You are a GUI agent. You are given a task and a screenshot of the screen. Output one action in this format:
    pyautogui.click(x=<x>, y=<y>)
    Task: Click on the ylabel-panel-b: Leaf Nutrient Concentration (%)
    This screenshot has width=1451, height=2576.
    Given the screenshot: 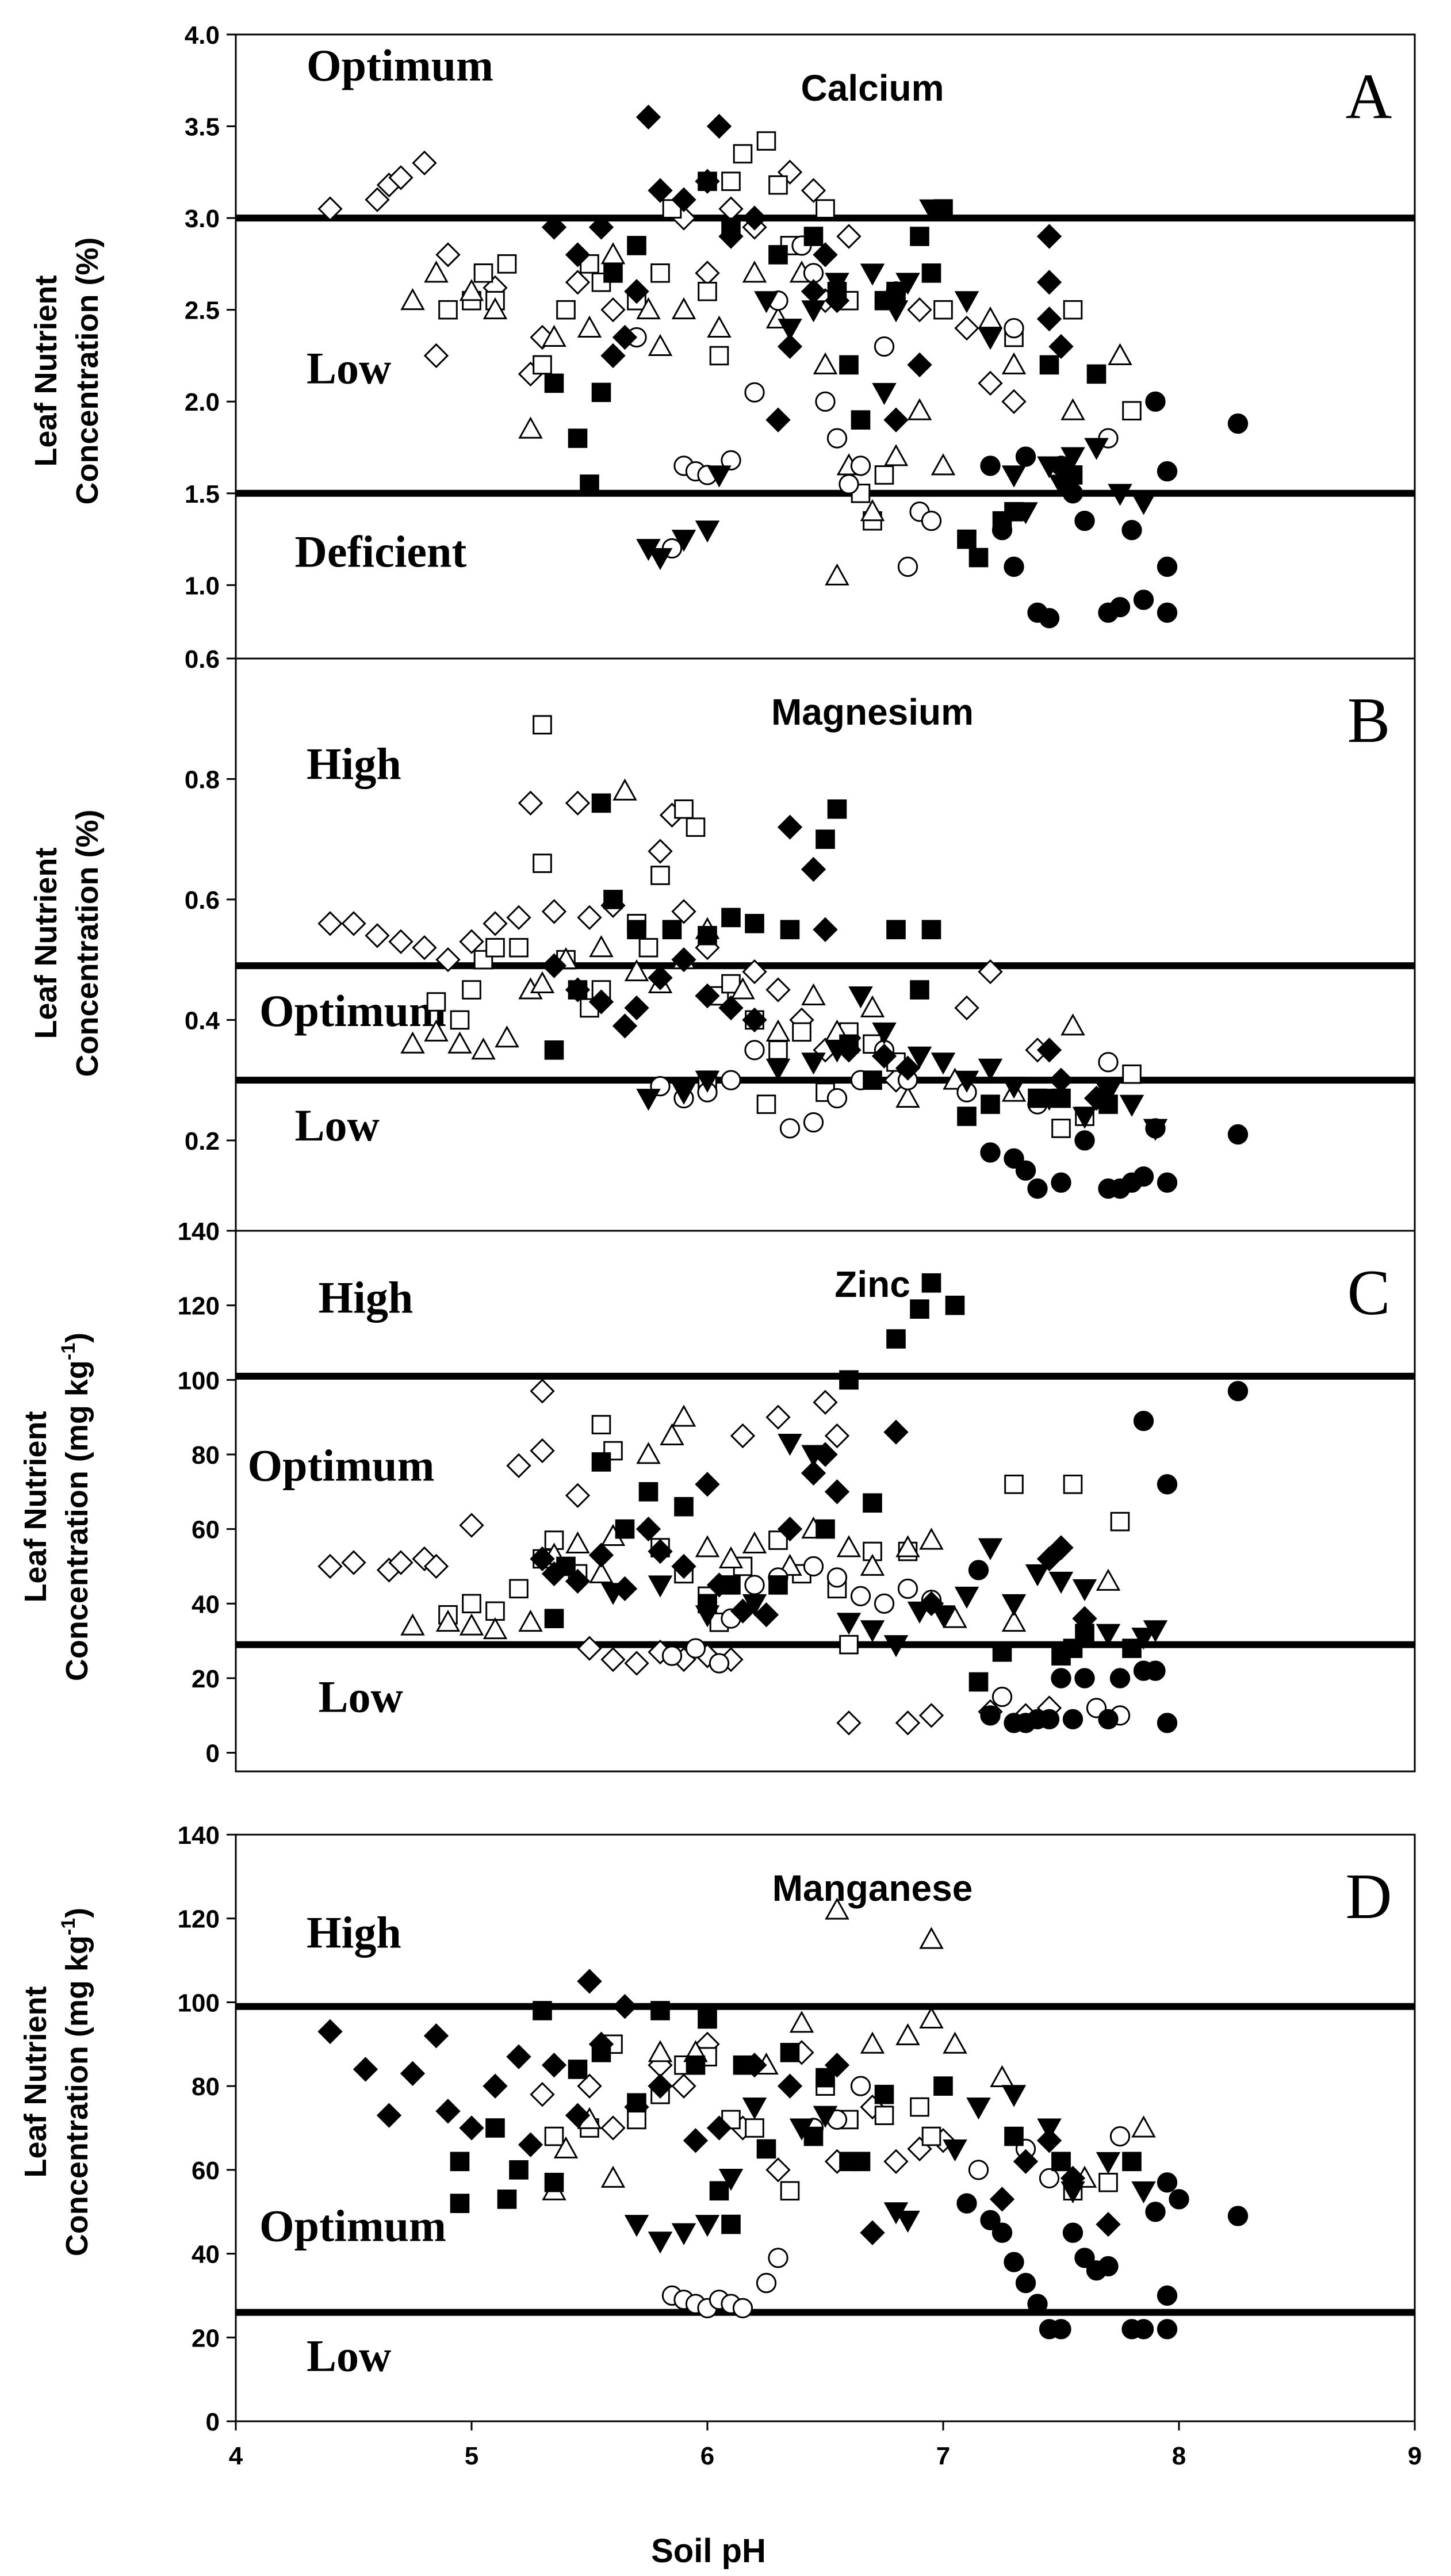 What is the action you would take?
    pyautogui.click(x=67, y=943)
    